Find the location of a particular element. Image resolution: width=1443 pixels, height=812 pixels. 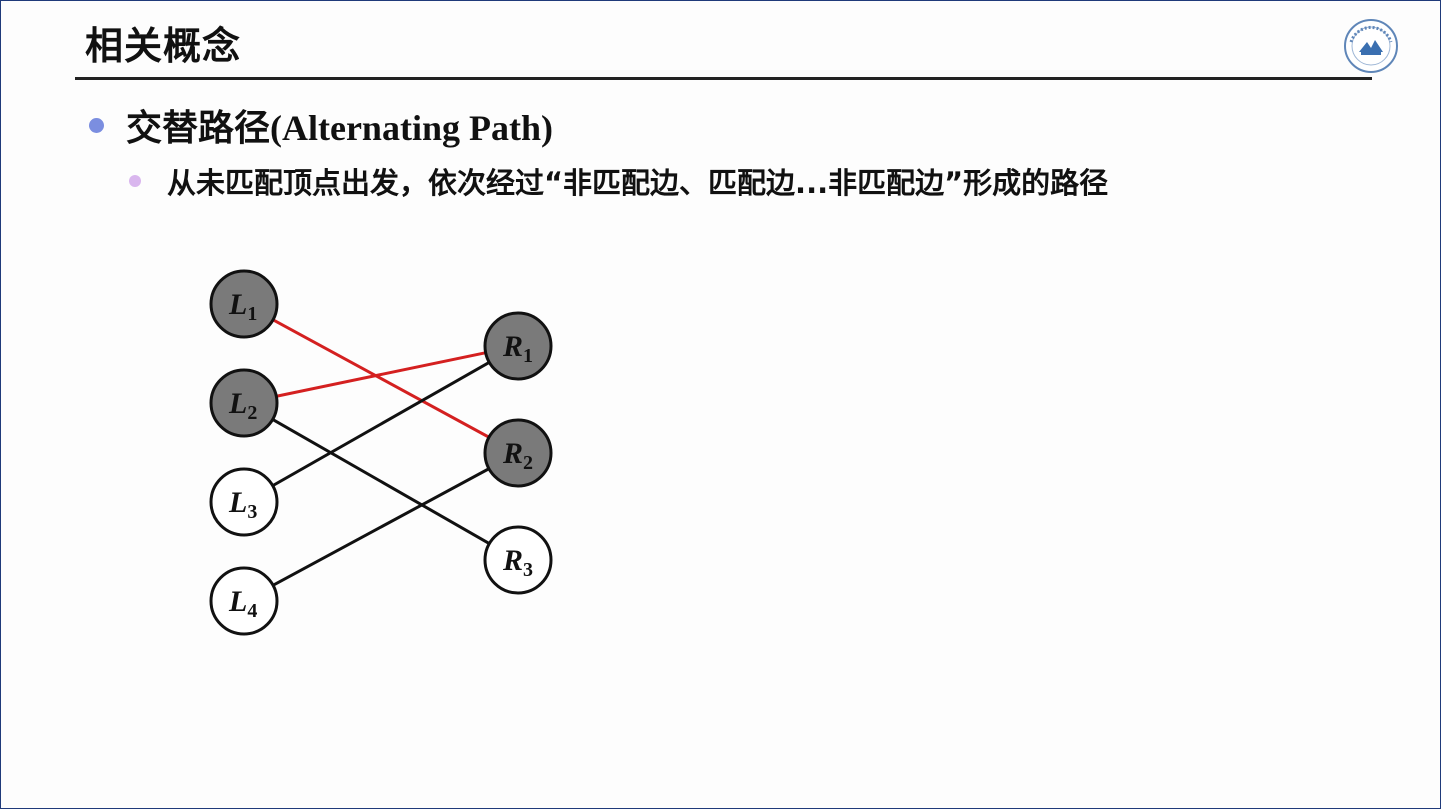

node-label: L2 is located at coordinates (242, 405).